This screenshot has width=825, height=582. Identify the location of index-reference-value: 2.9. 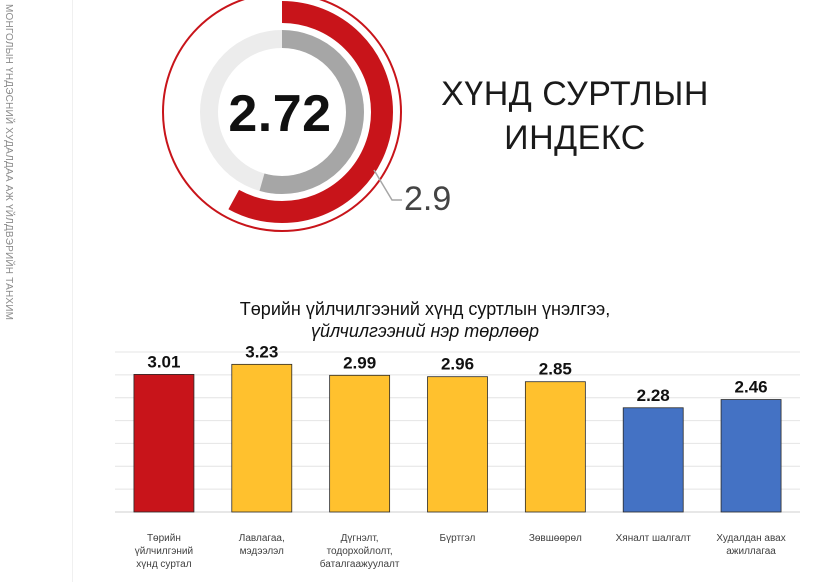
(428, 199).